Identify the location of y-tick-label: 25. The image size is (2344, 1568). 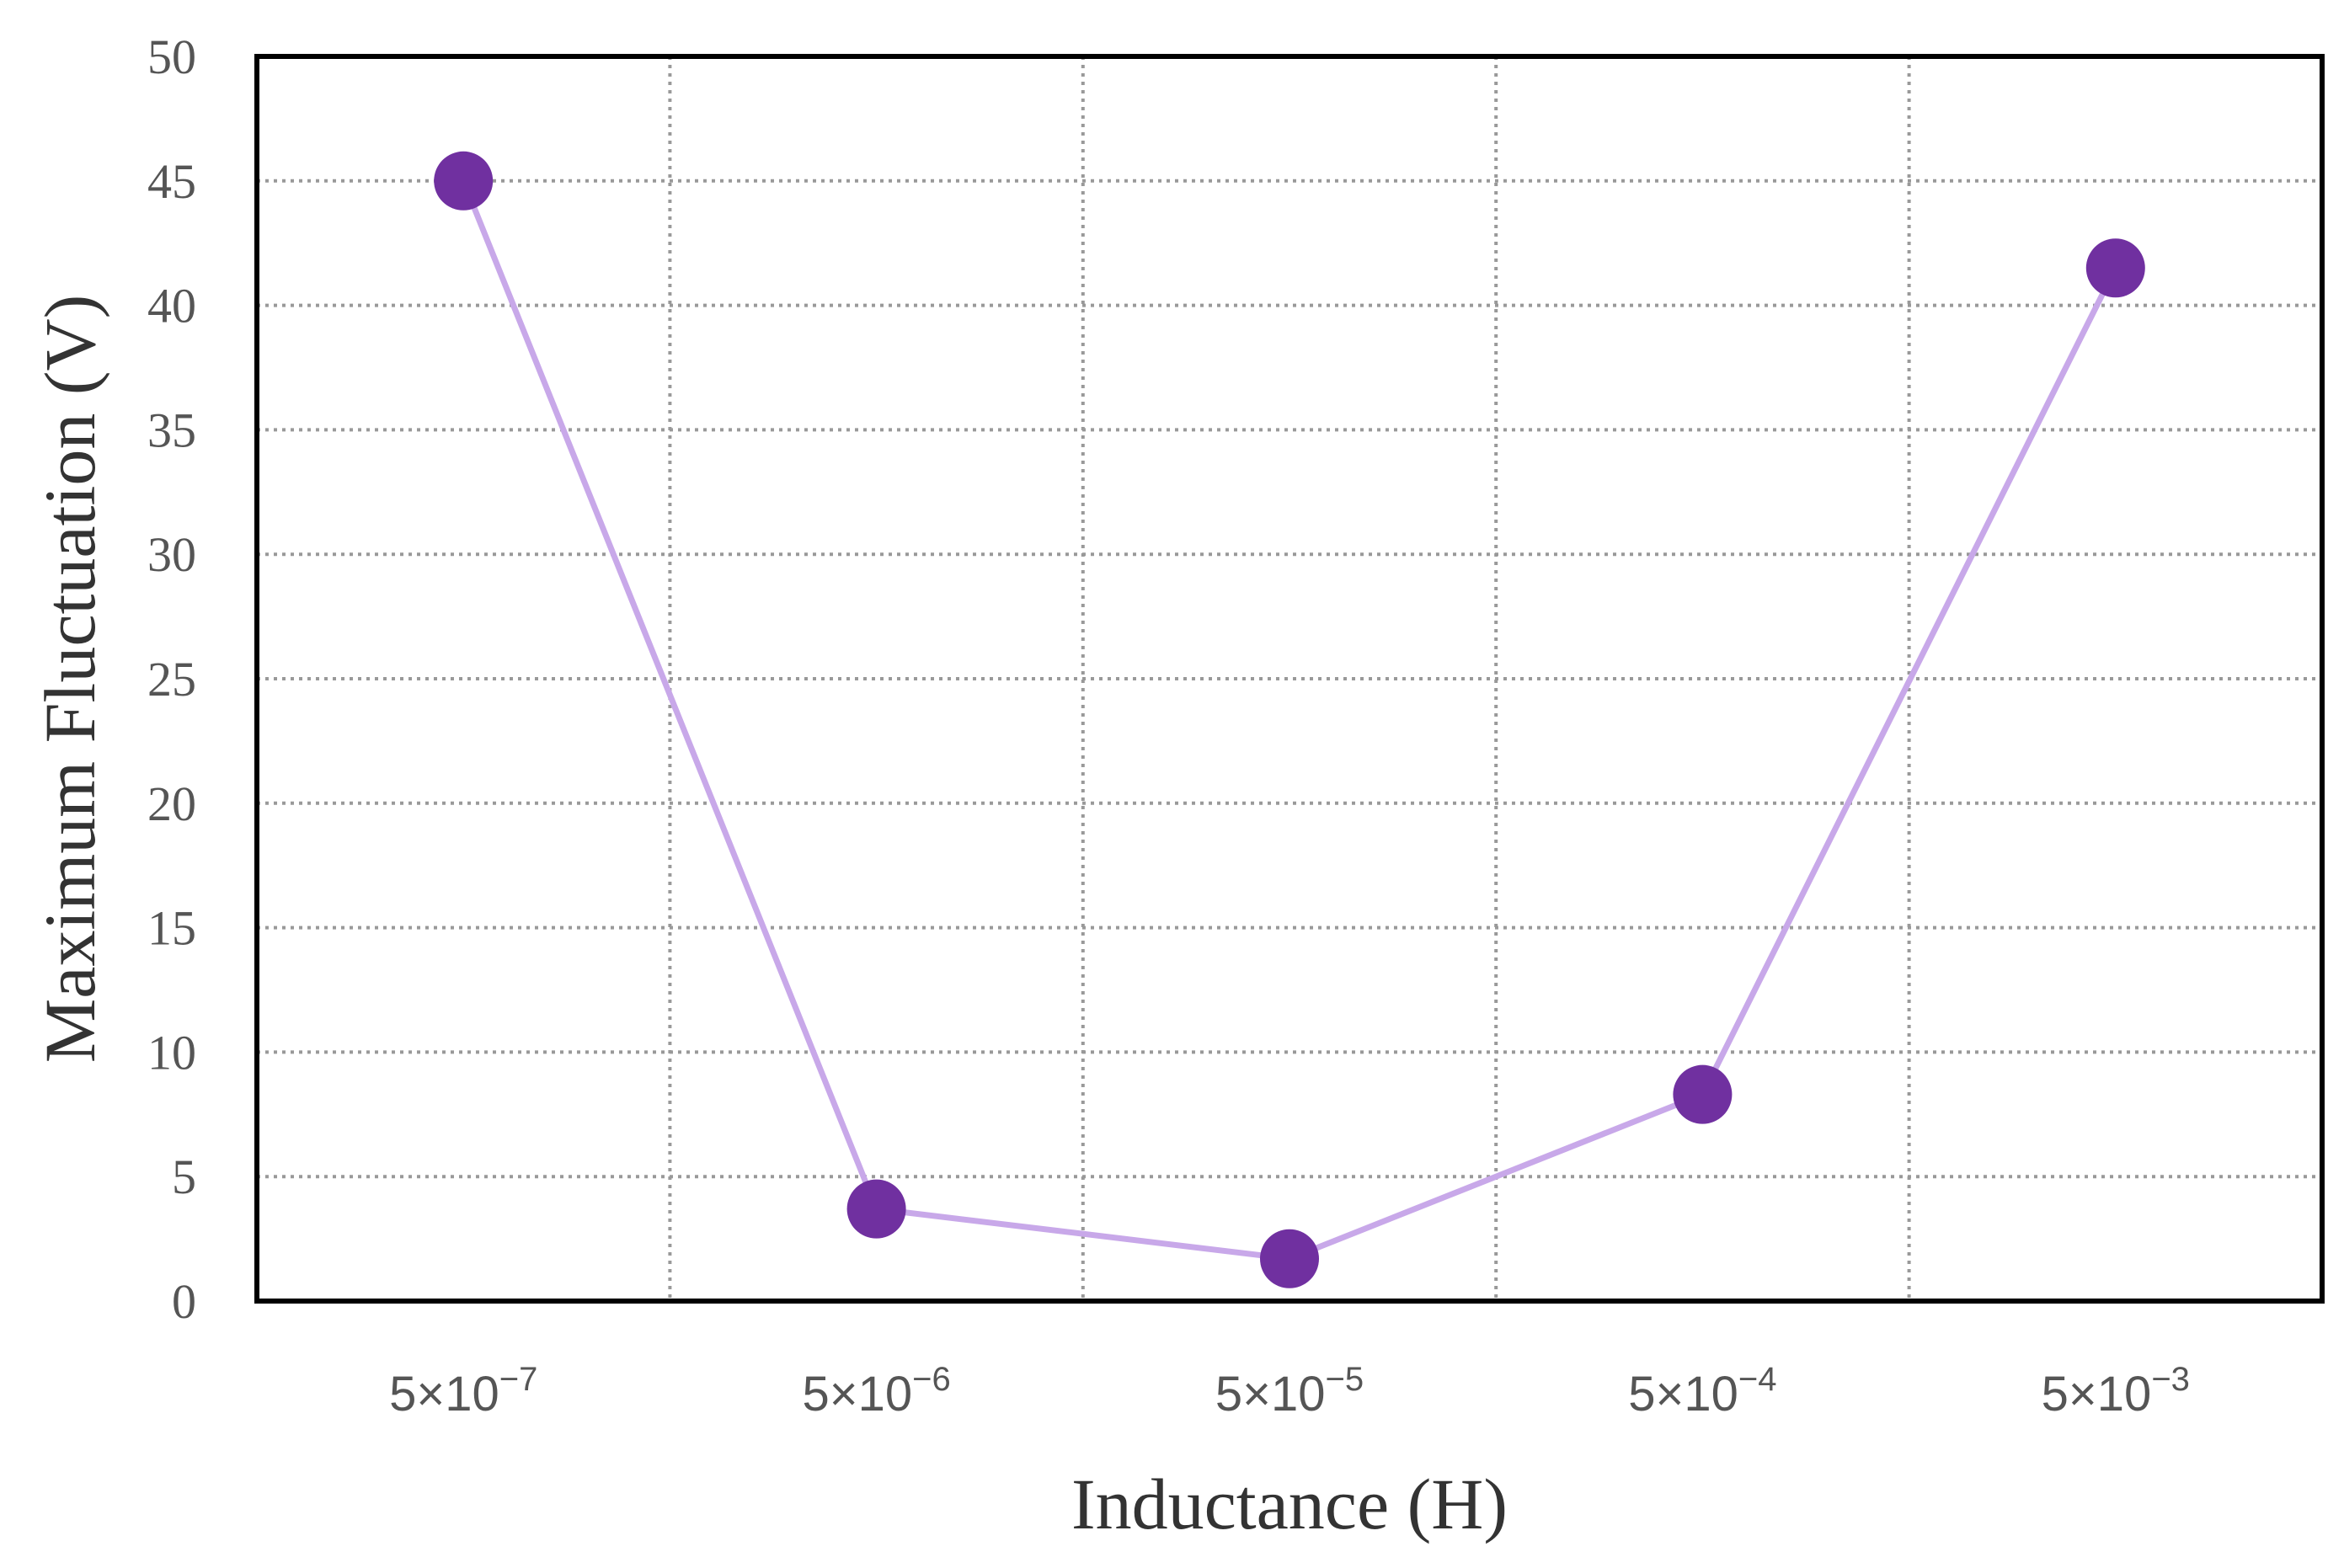
(172, 679).